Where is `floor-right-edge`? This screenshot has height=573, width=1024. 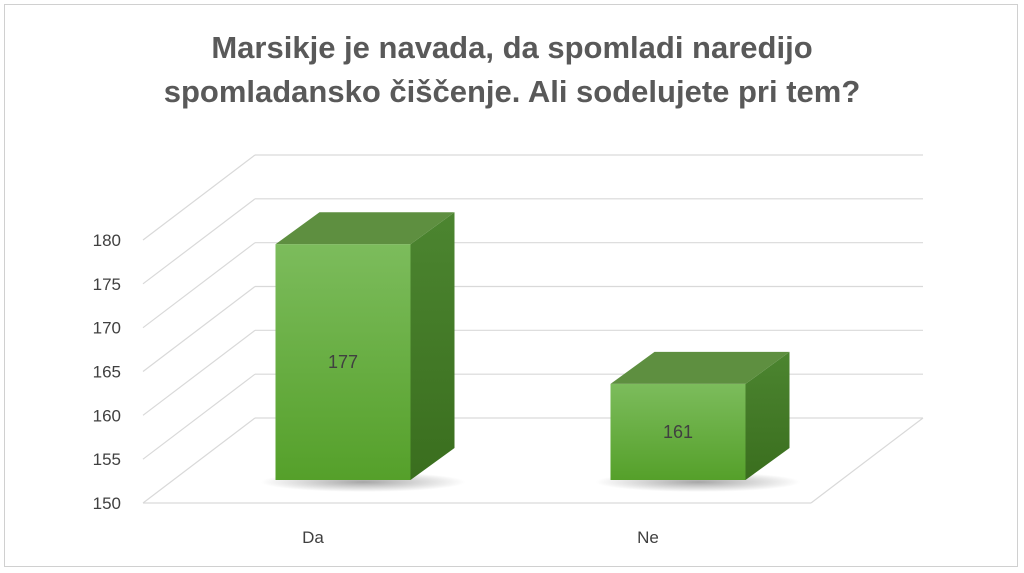
floor-right-edge is located at coordinates (867, 460).